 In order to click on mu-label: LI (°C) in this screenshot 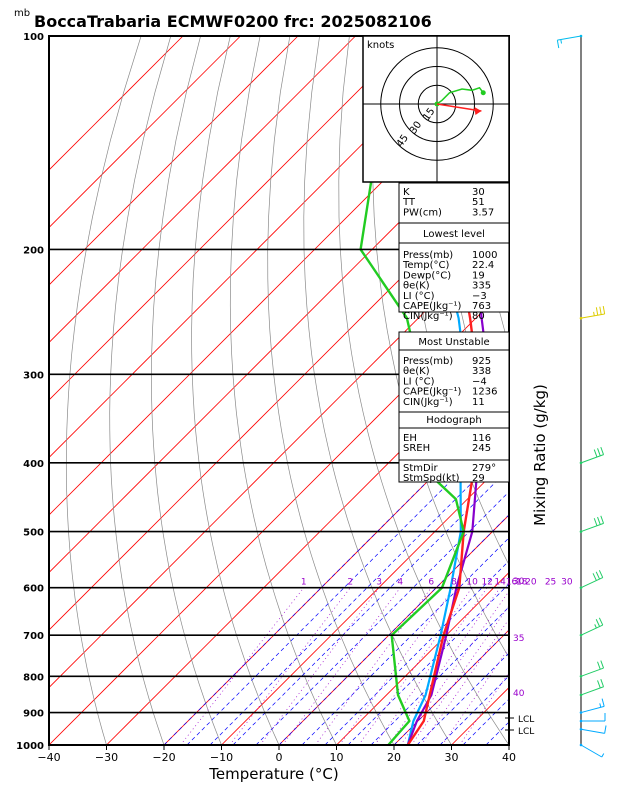, I will do `click(419, 381)`.